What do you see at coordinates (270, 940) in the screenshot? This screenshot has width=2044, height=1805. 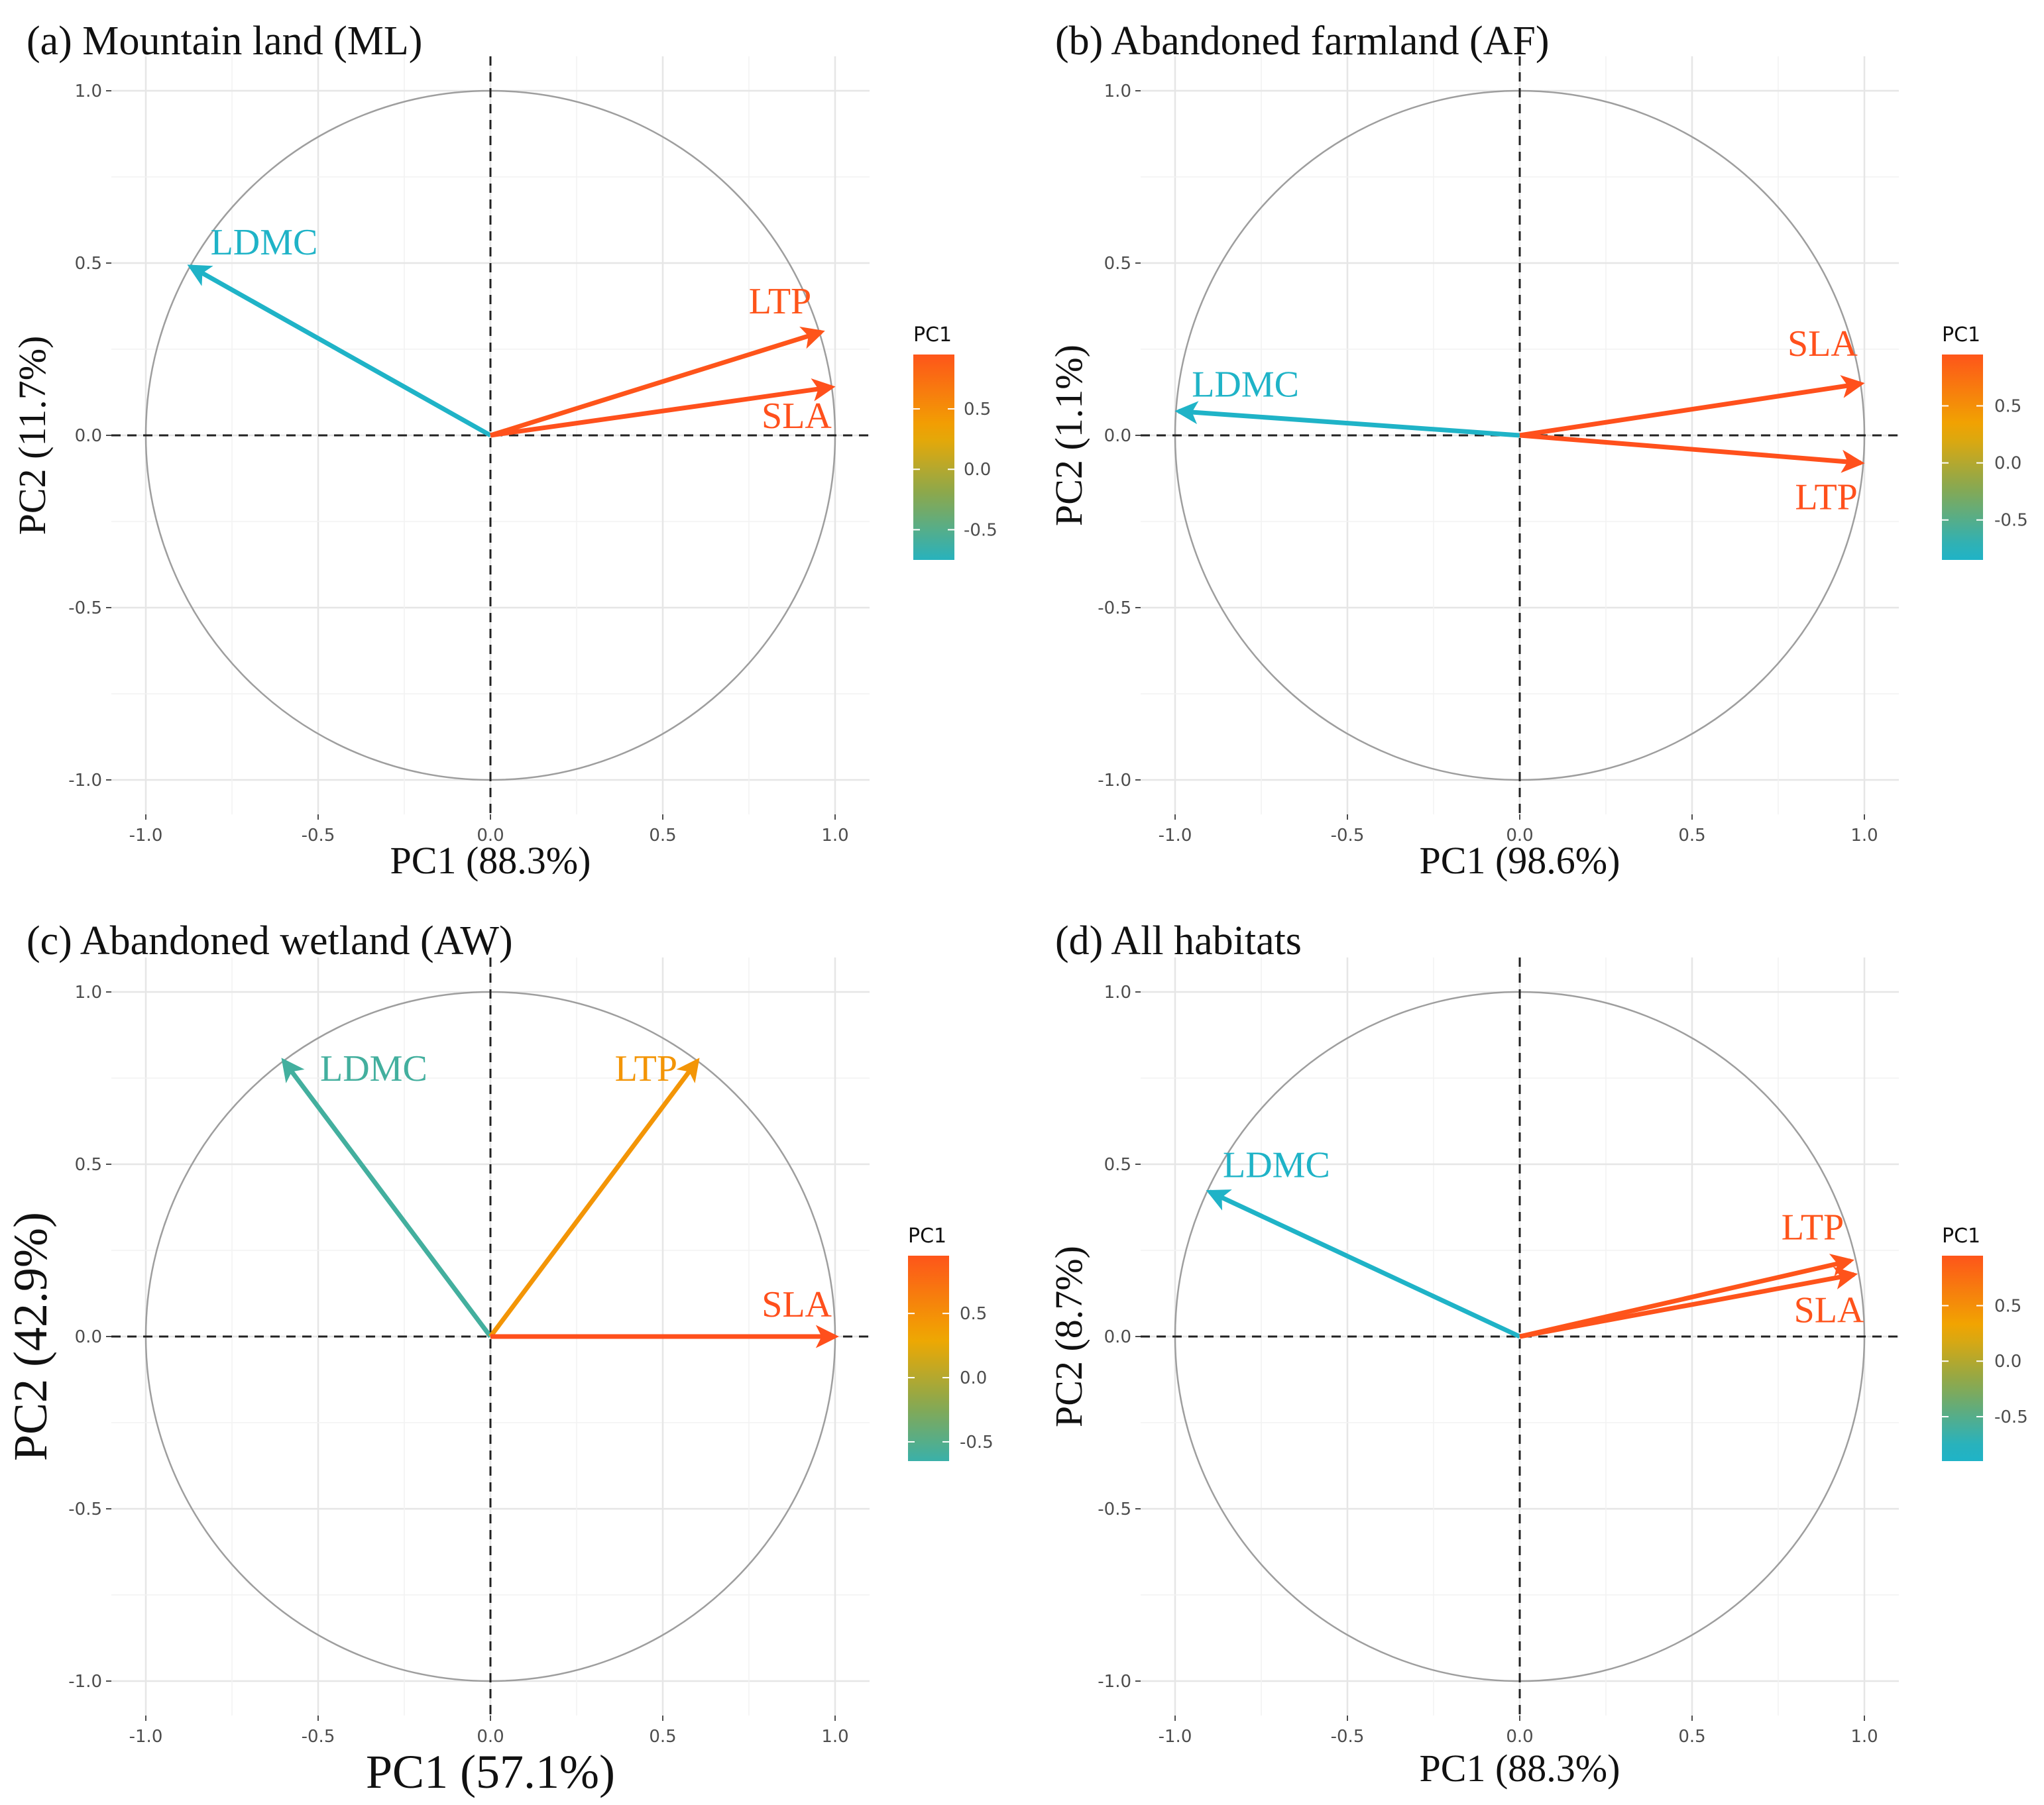 I see `panel-title: (c) Abandoned wetland (AW)` at bounding box center [270, 940].